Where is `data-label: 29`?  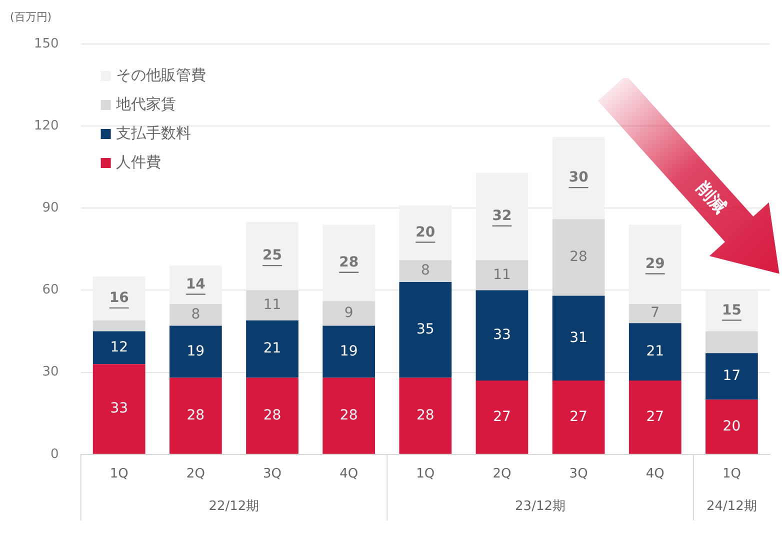
data-label: 29 is located at coordinates (655, 264).